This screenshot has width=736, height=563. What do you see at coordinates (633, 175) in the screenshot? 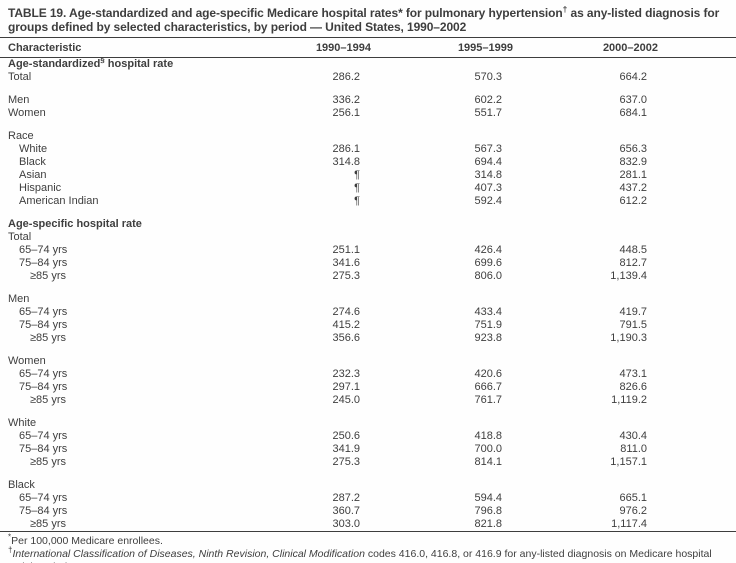
I see `value-cell-2000-2002: 281.1` at bounding box center [633, 175].